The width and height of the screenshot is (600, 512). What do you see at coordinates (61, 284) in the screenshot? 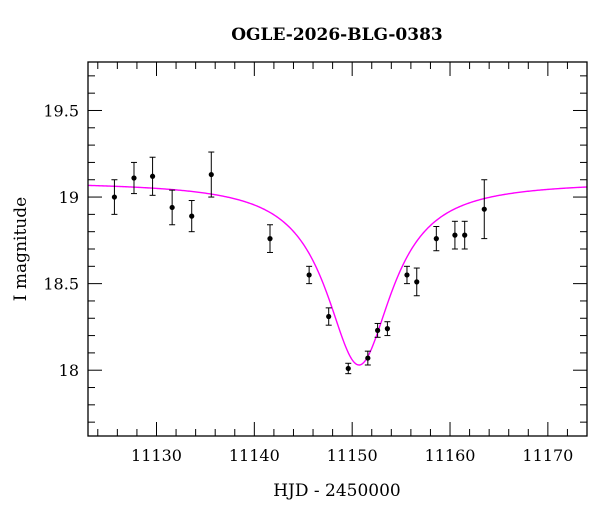
I see `y-tick-label: 18.5` at bounding box center [61, 284].